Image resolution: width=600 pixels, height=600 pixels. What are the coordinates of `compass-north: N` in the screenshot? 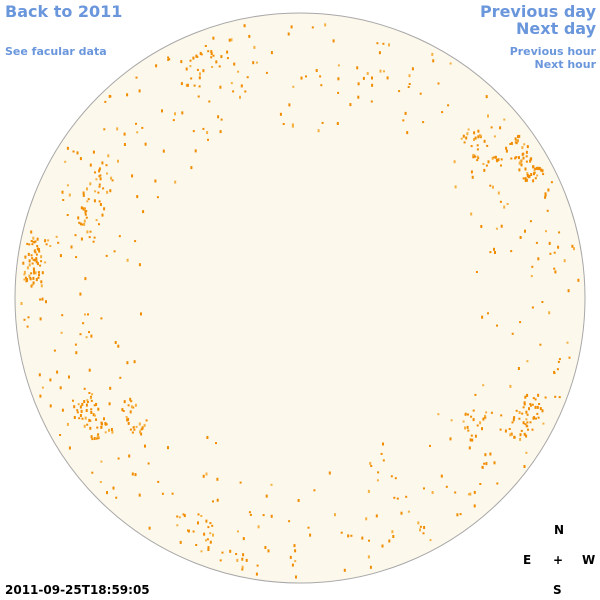 It's located at (559, 530).